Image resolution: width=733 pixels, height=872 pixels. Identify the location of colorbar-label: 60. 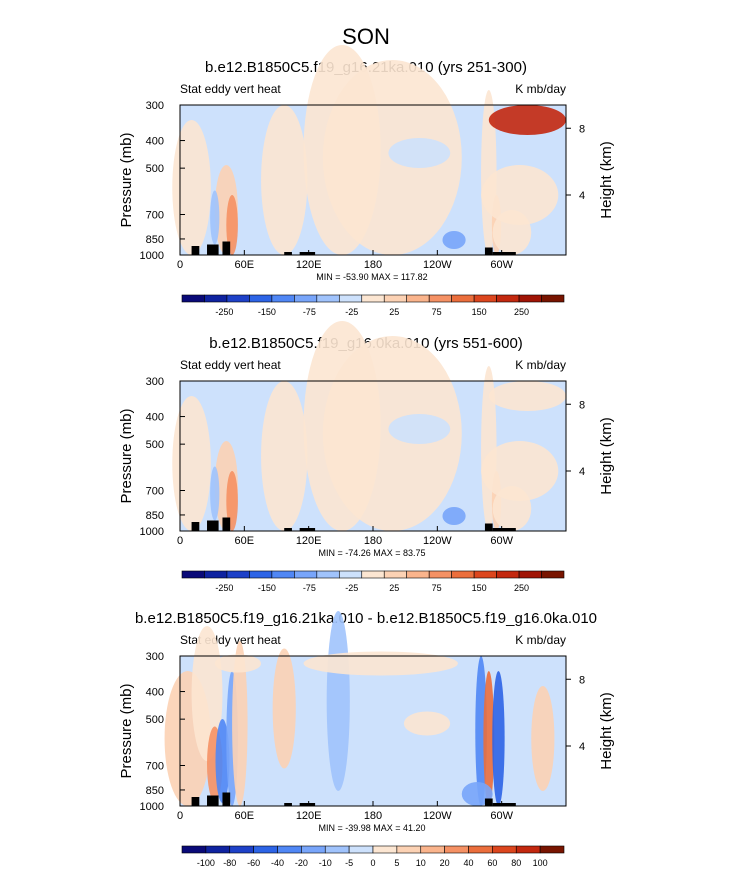
(492, 863).